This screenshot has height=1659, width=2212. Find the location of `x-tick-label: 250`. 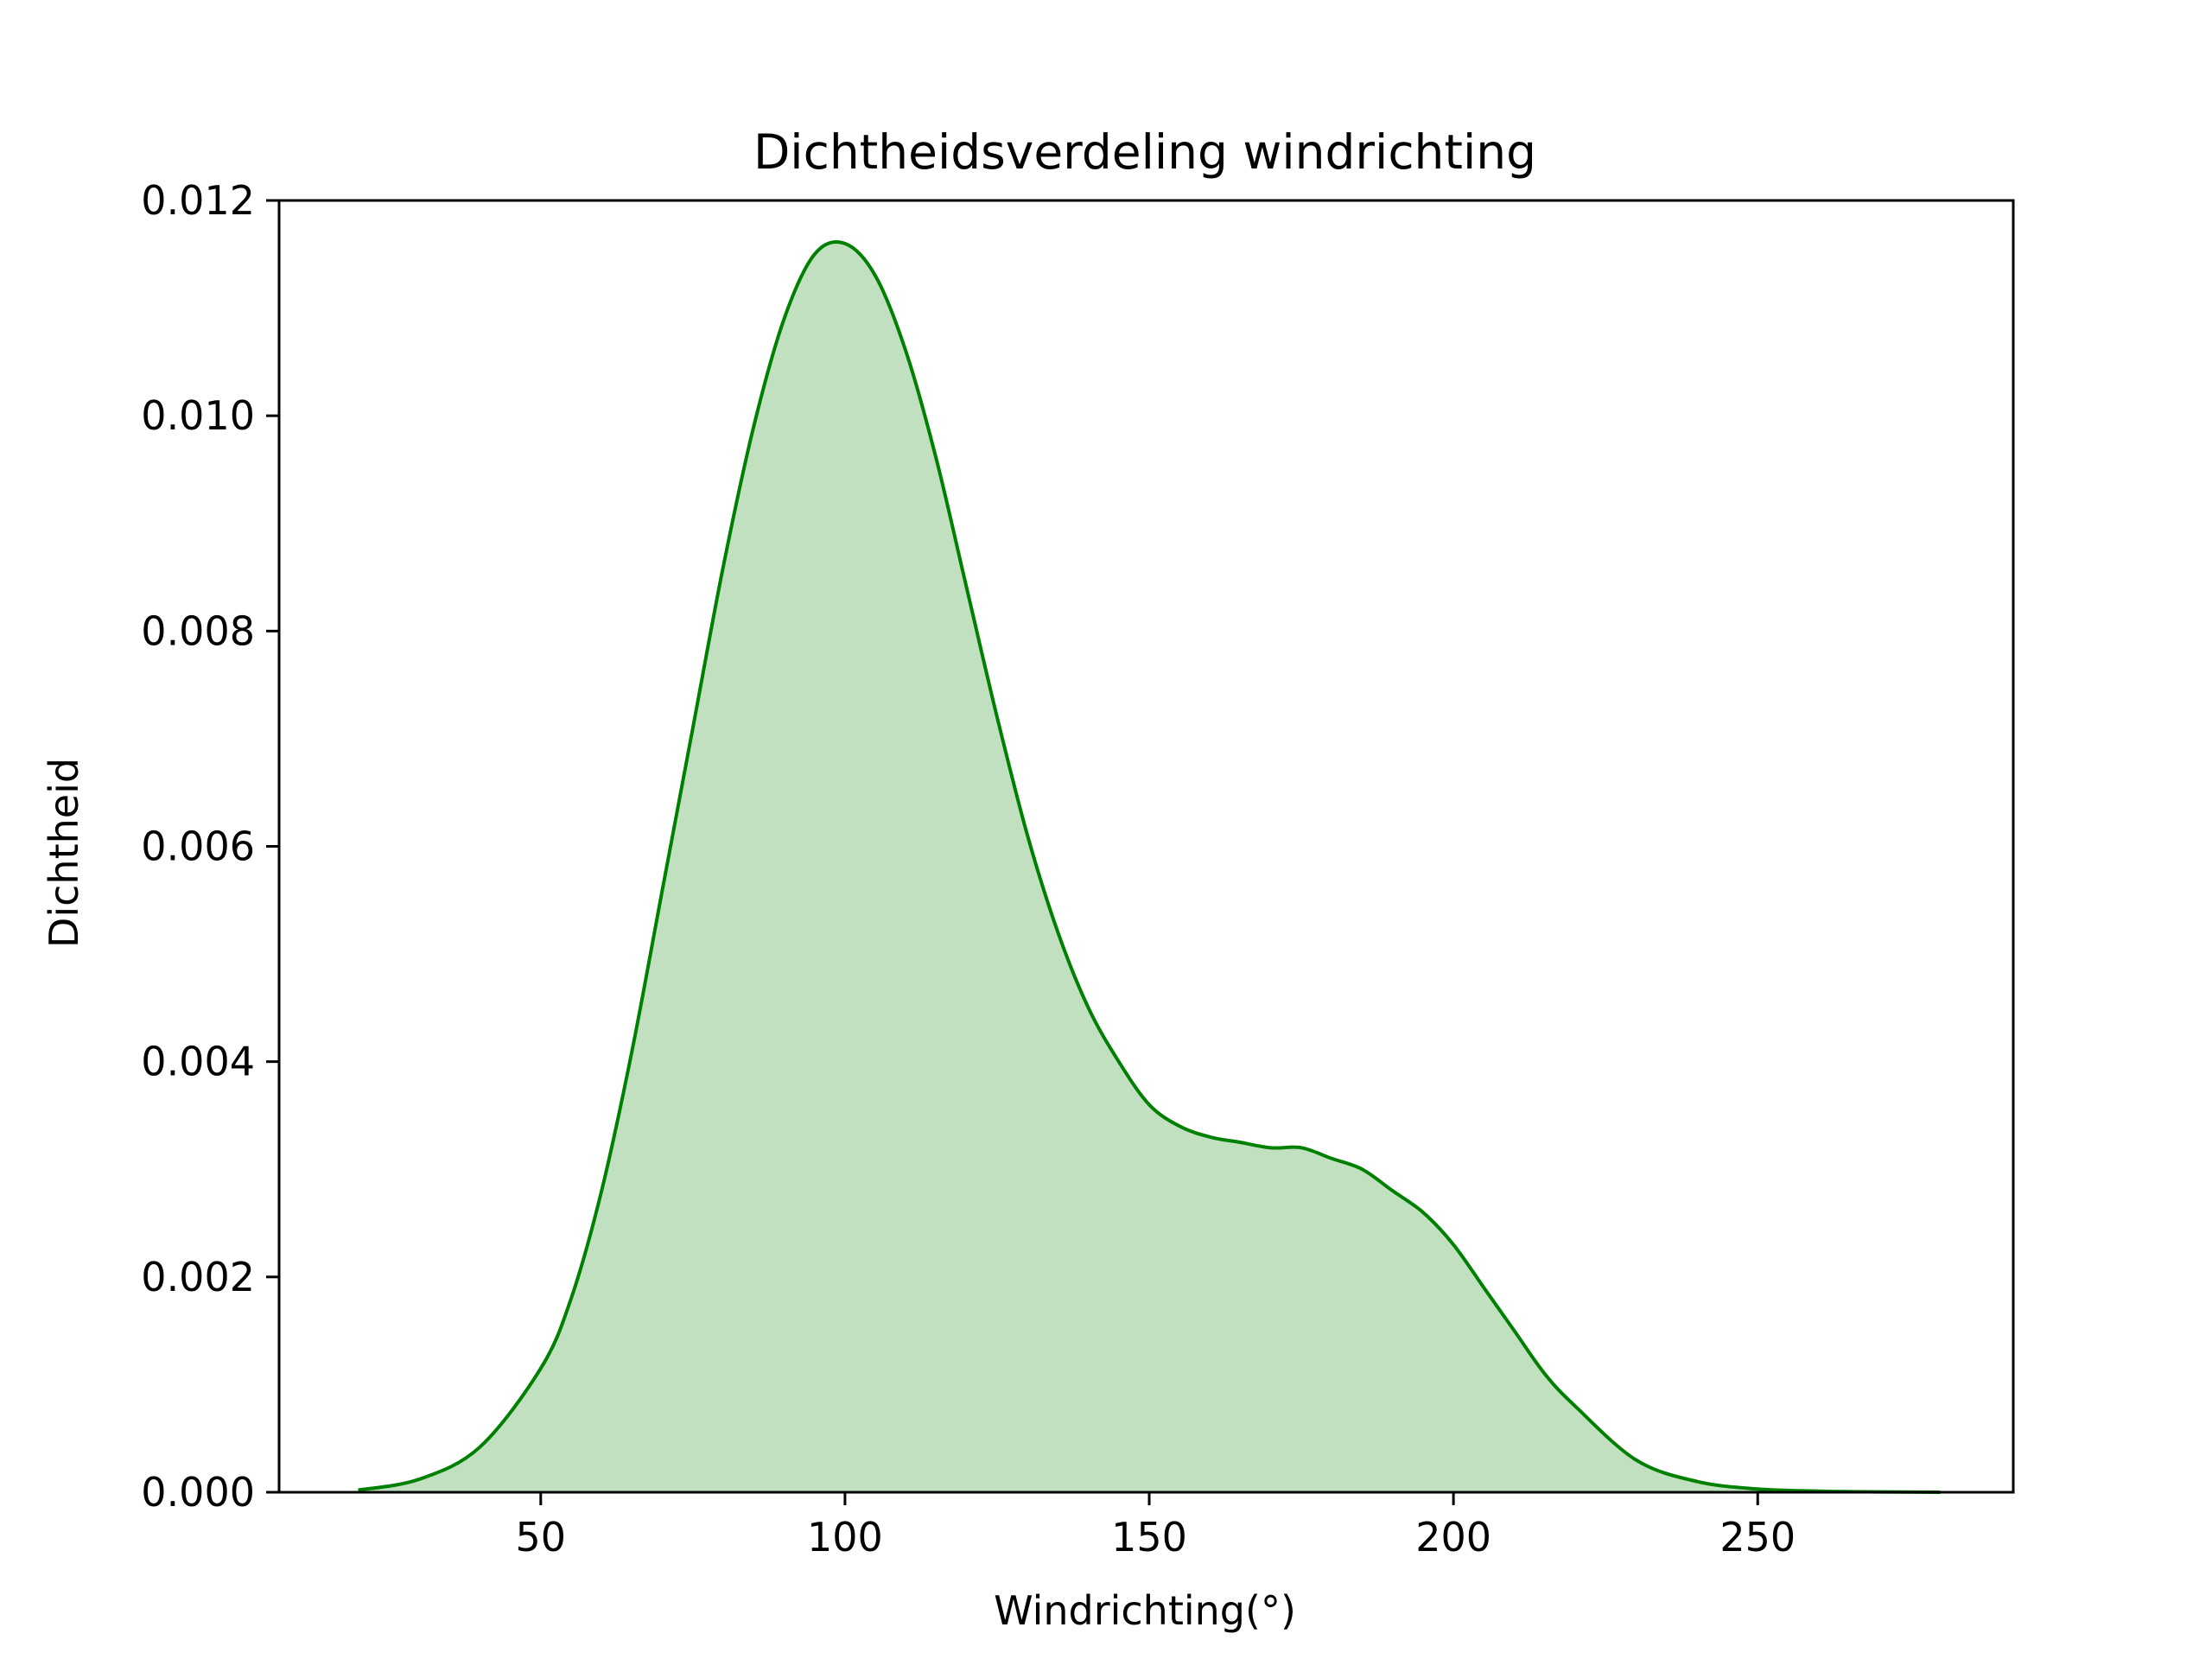

x-tick-label: 250 is located at coordinates (1757, 1537).